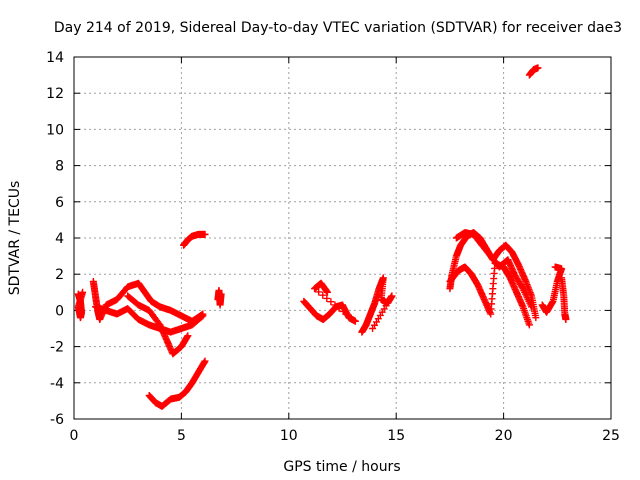 The image size is (640, 480). Describe the element at coordinates (15, 238) in the screenshot. I see `y-axis-label: SDTVAR / TECUs` at that location.